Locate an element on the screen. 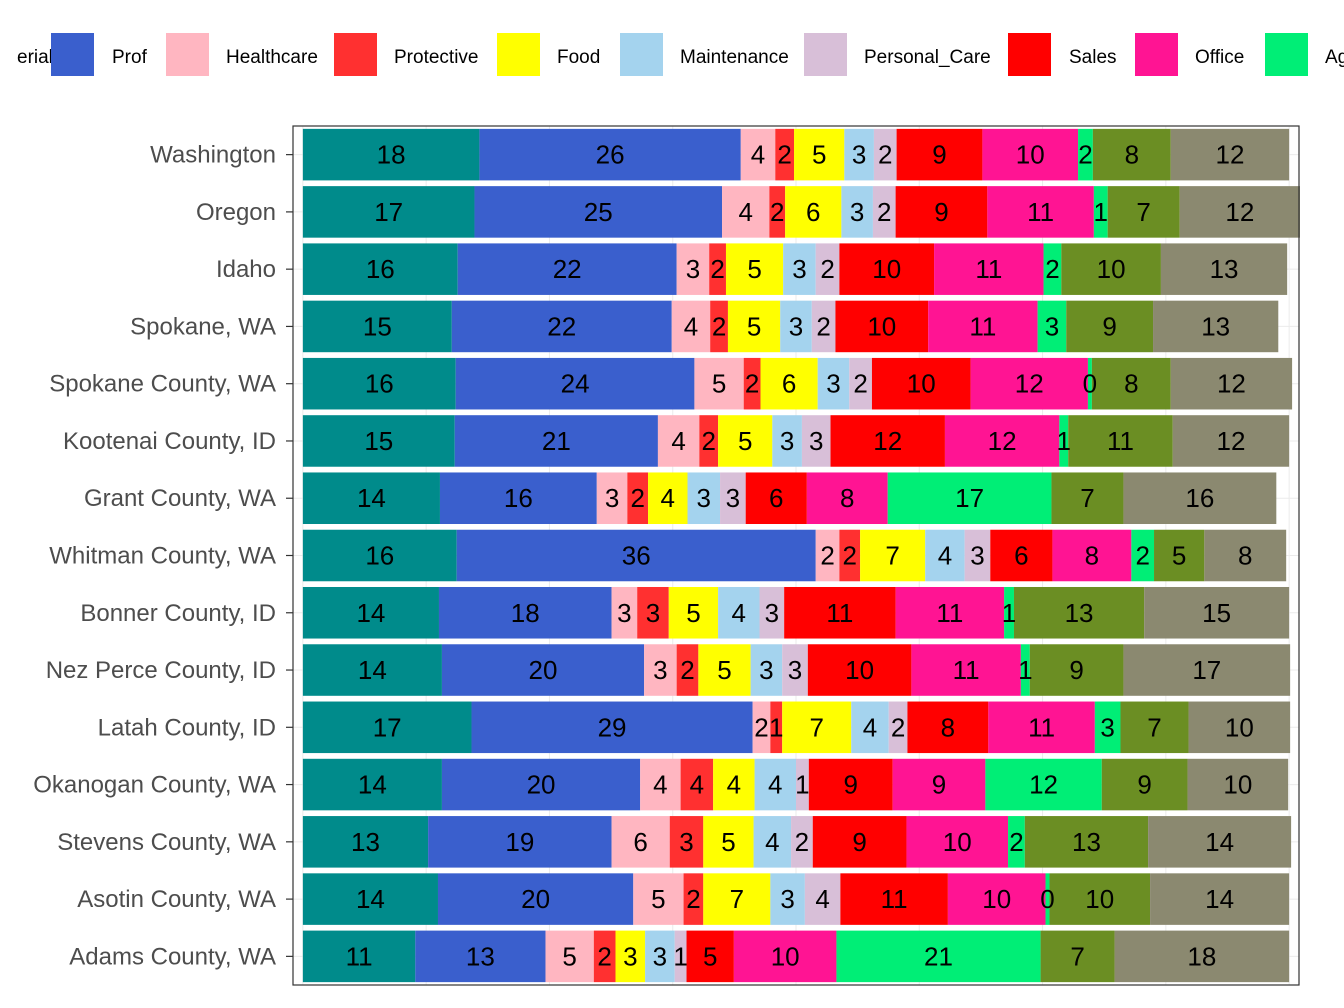 This screenshot has height=1008, width=1344. bar-value-label: 24 is located at coordinates (575, 384).